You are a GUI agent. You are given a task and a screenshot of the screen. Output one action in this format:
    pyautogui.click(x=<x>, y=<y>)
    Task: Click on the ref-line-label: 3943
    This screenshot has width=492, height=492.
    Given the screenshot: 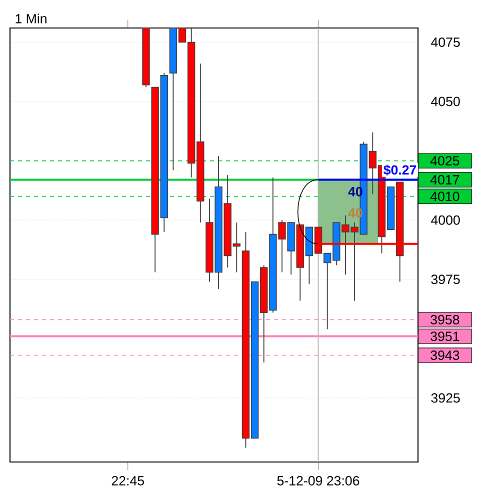 What is the action you would take?
    pyautogui.click(x=445, y=355)
    